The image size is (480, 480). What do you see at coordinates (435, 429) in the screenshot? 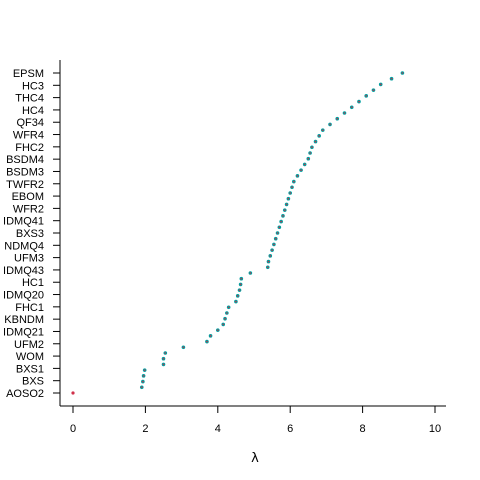
I see `x-tick-label: 10` at bounding box center [435, 429].